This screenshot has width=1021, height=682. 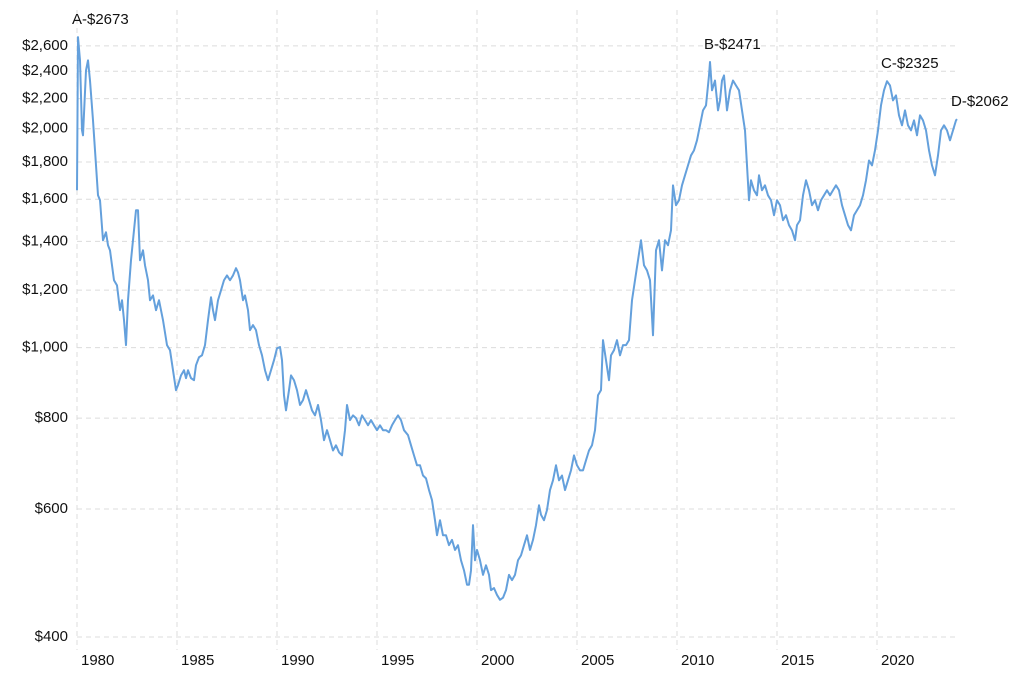 I want to click on annotation: A-$2673, so click(x=100, y=19).